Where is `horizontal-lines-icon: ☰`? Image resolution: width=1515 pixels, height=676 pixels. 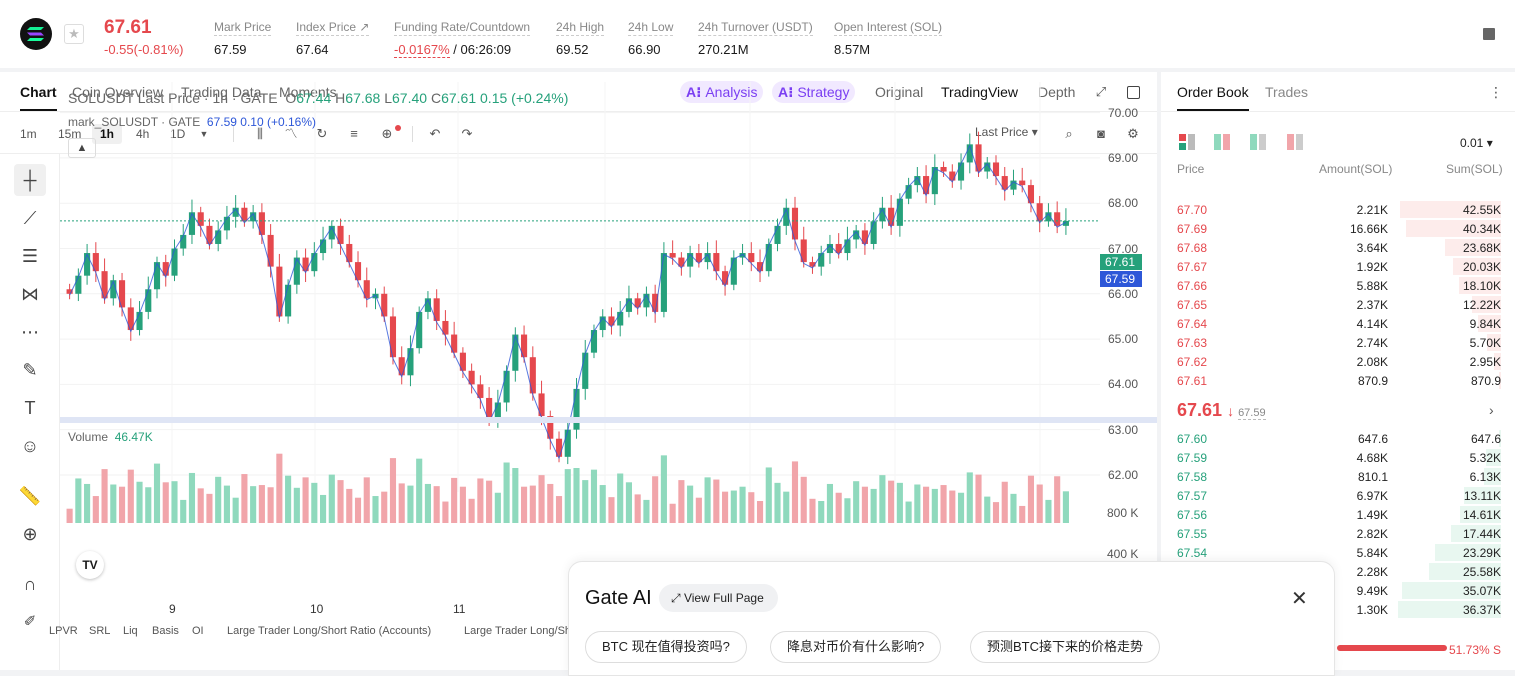
horizontal-lines-icon: ☰ is located at coordinates (30, 256).